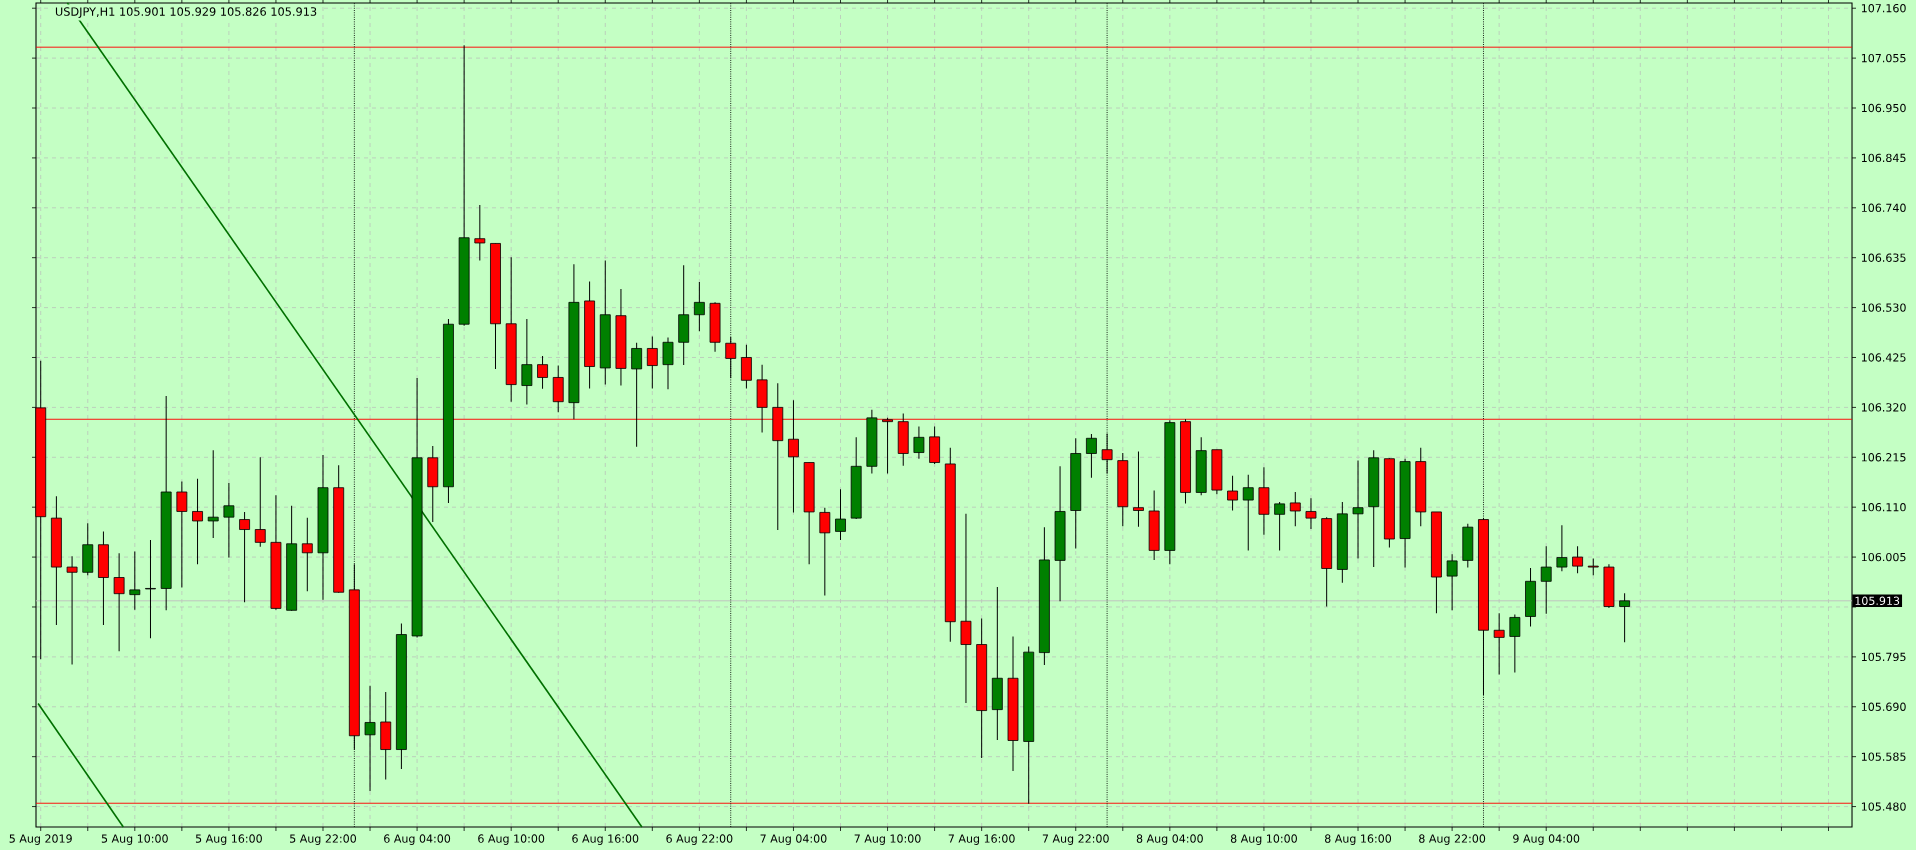 The height and width of the screenshot is (850, 1916). I want to click on y-tick-label: 105.795, so click(1883, 657).